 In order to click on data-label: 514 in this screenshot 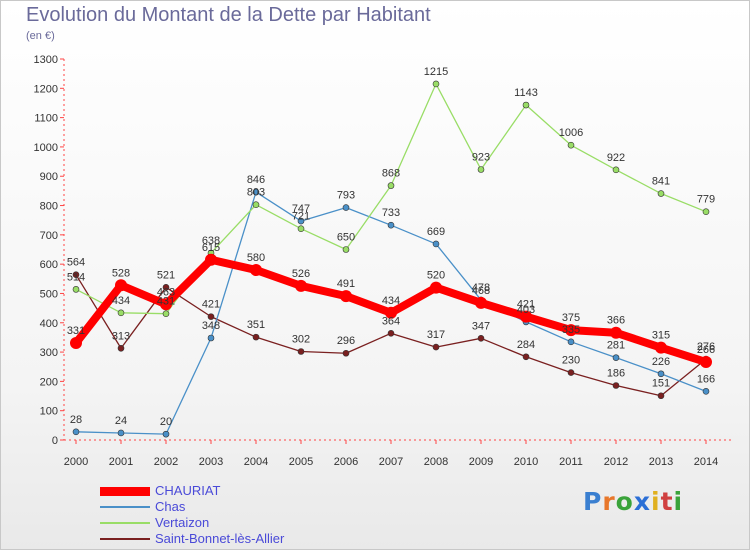, I will do `click(76, 277)`.